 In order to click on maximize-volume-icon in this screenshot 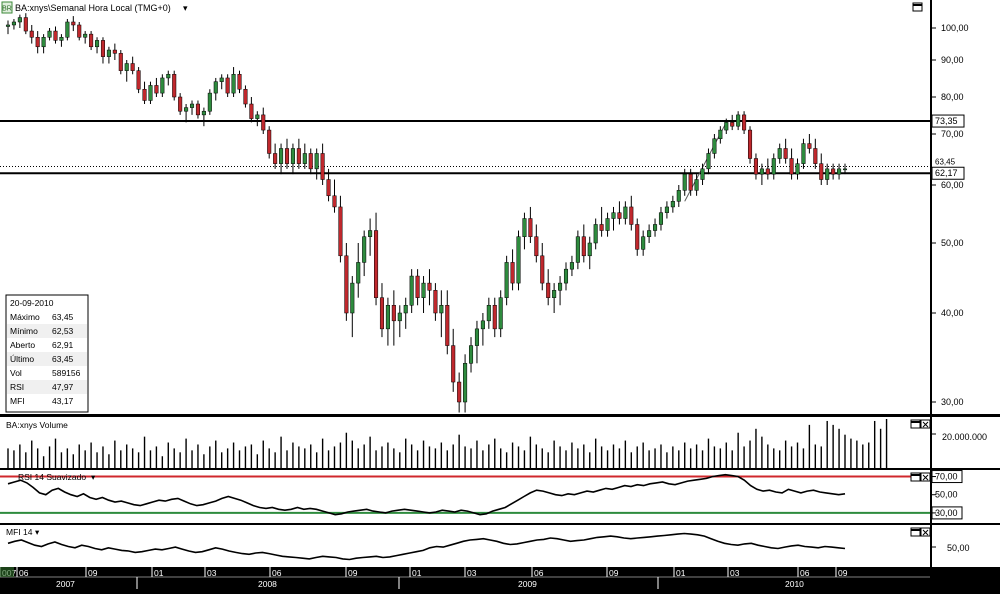, I will do `click(915, 424)`.